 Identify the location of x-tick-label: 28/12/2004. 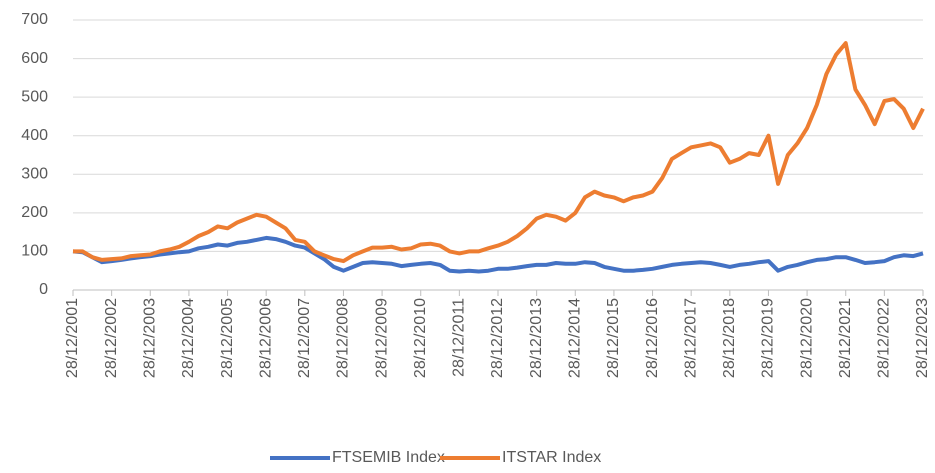
(188, 338).